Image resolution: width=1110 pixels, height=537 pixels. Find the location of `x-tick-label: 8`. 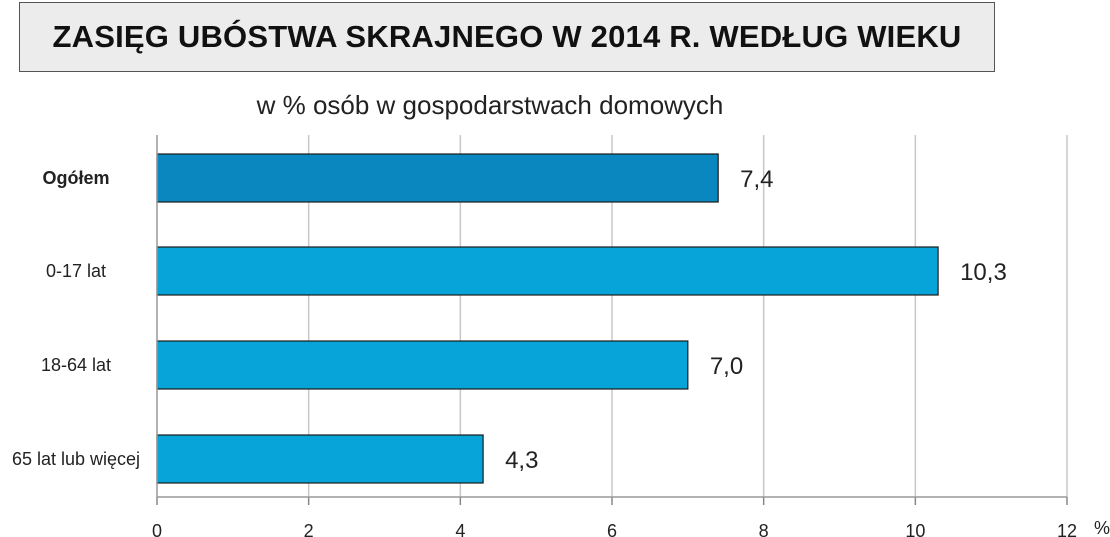

x-tick-label: 8 is located at coordinates (764, 529).